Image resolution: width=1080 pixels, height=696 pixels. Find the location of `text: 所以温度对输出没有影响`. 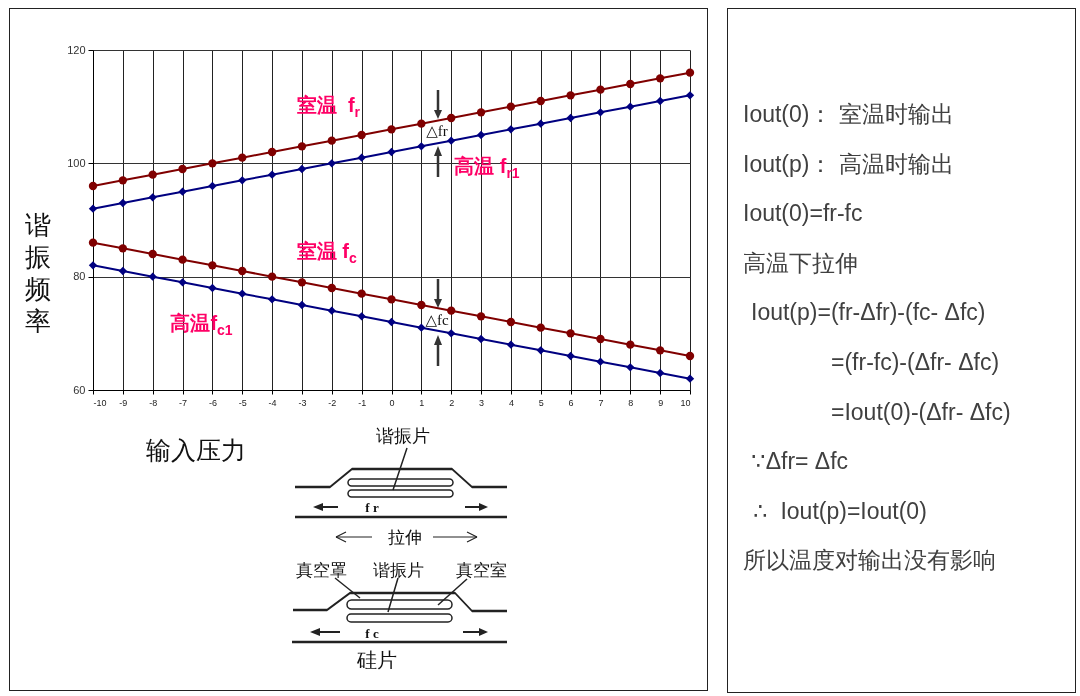

text: 所以温度对输出没有影响 is located at coordinates (869, 559).